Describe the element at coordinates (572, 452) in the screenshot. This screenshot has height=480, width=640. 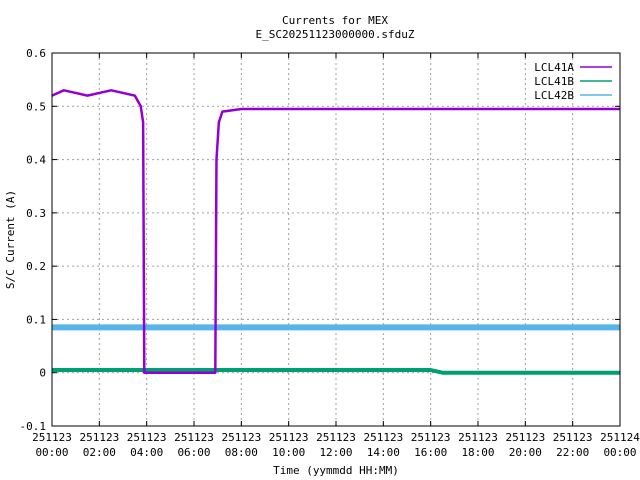
I see `x-tick-time-label: 22:00` at that location.